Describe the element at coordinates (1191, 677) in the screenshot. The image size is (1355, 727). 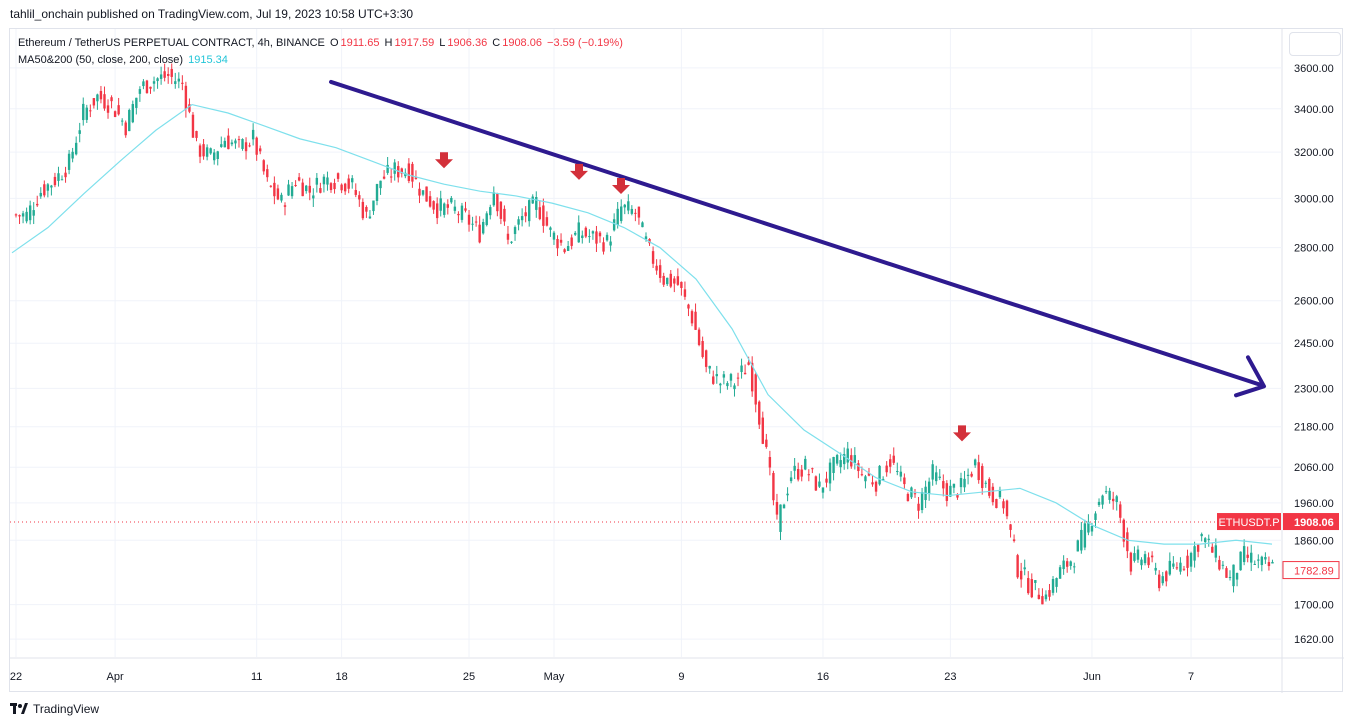
I see `x-tick-label: 7` at that location.